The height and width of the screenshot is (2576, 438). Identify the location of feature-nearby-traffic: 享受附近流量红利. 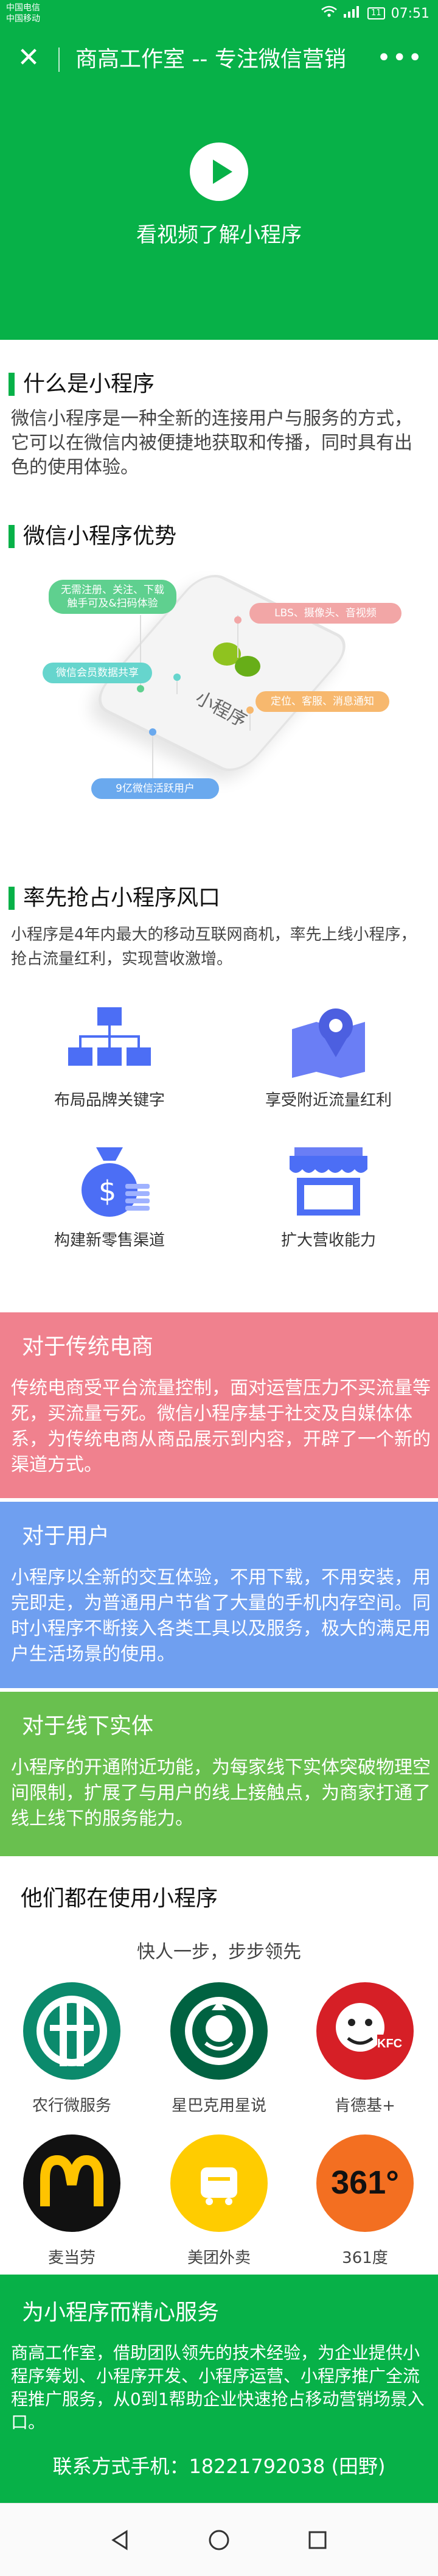
(328, 1057).